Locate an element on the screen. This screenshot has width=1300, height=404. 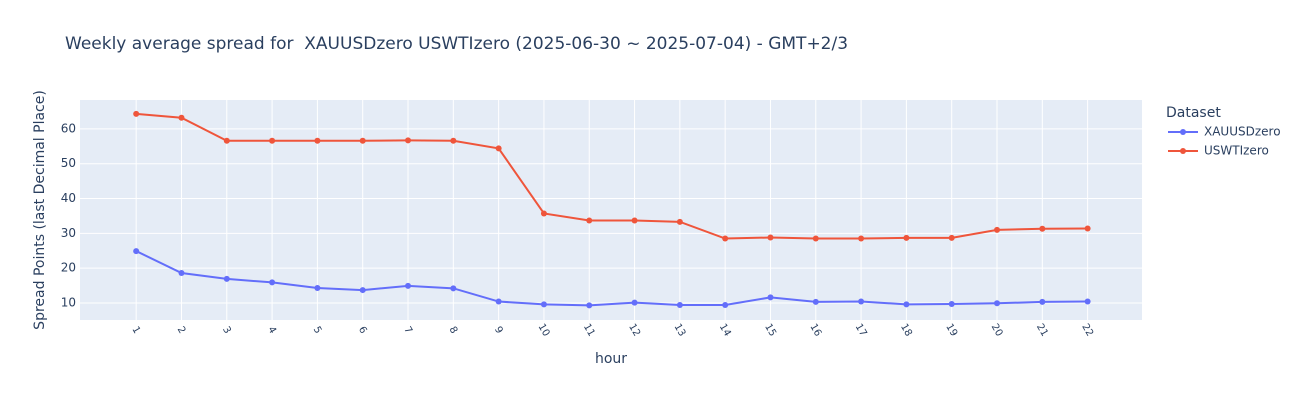
legend-label: XAUUSDzero is located at coordinates (1242, 132).